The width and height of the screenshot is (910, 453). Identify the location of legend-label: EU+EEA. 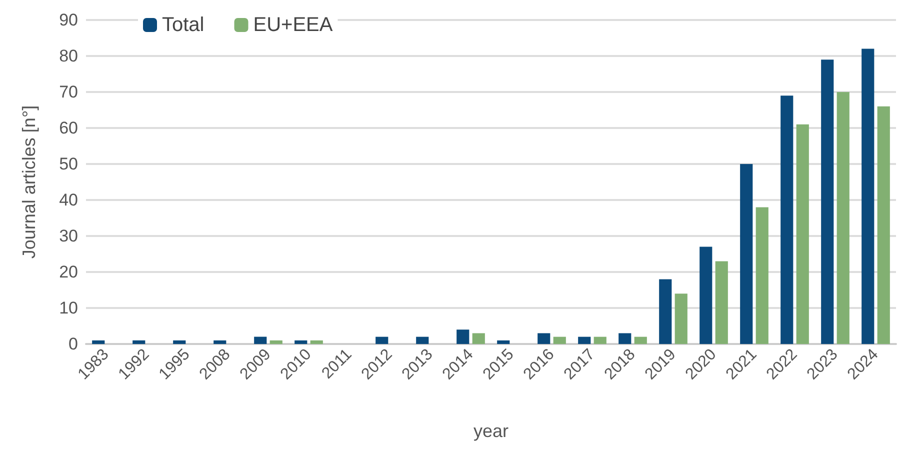
(293, 25).